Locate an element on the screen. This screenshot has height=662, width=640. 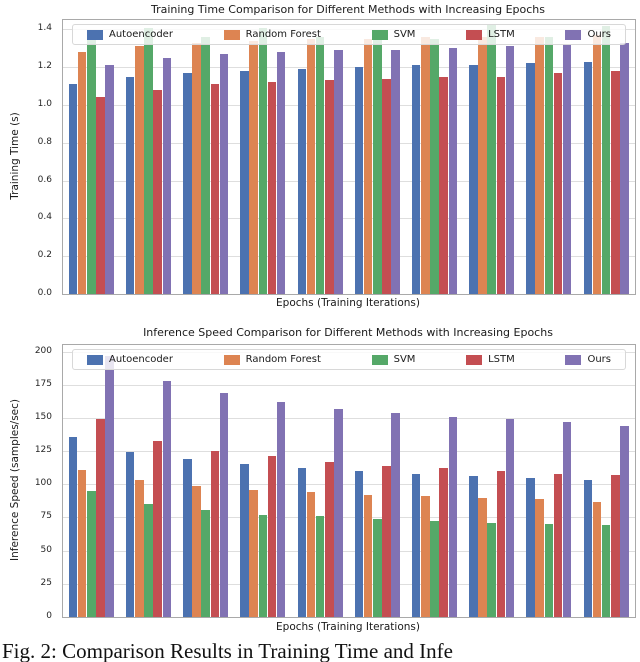
y-tick-label: 0.0 is located at coordinates (44, 293).